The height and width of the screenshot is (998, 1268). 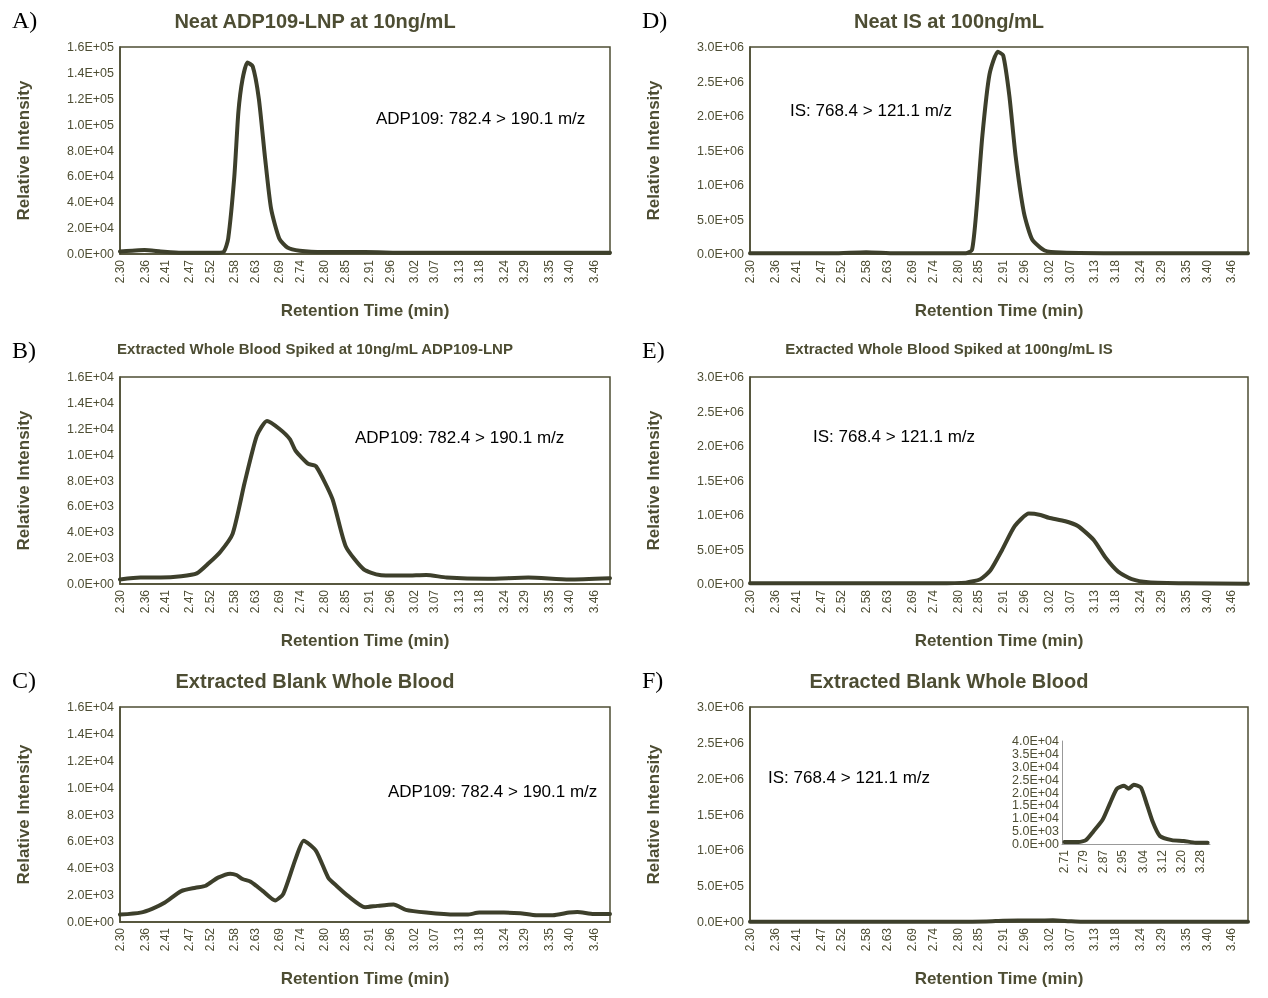 I want to click on annotation: IS: 768.4 > 121.1 m/z, so click(x=894, y=436).